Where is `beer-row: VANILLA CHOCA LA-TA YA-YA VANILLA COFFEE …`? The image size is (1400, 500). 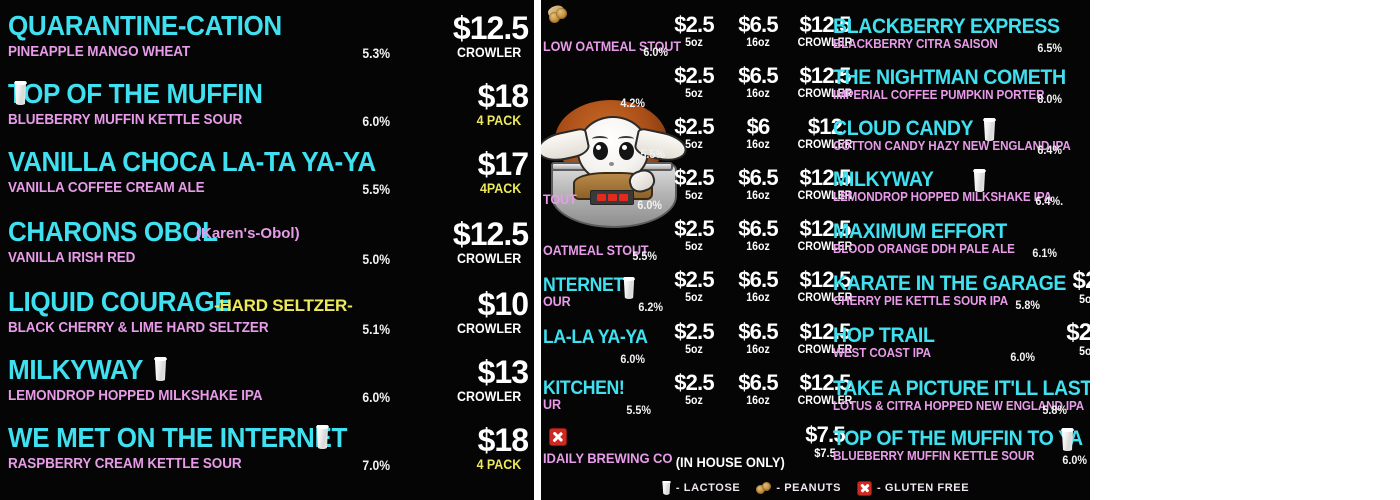 beer-row: VANILLA CHOCA LA-TA YA-YA VANILLA COFFEE … is located at coordinates (267, 182).